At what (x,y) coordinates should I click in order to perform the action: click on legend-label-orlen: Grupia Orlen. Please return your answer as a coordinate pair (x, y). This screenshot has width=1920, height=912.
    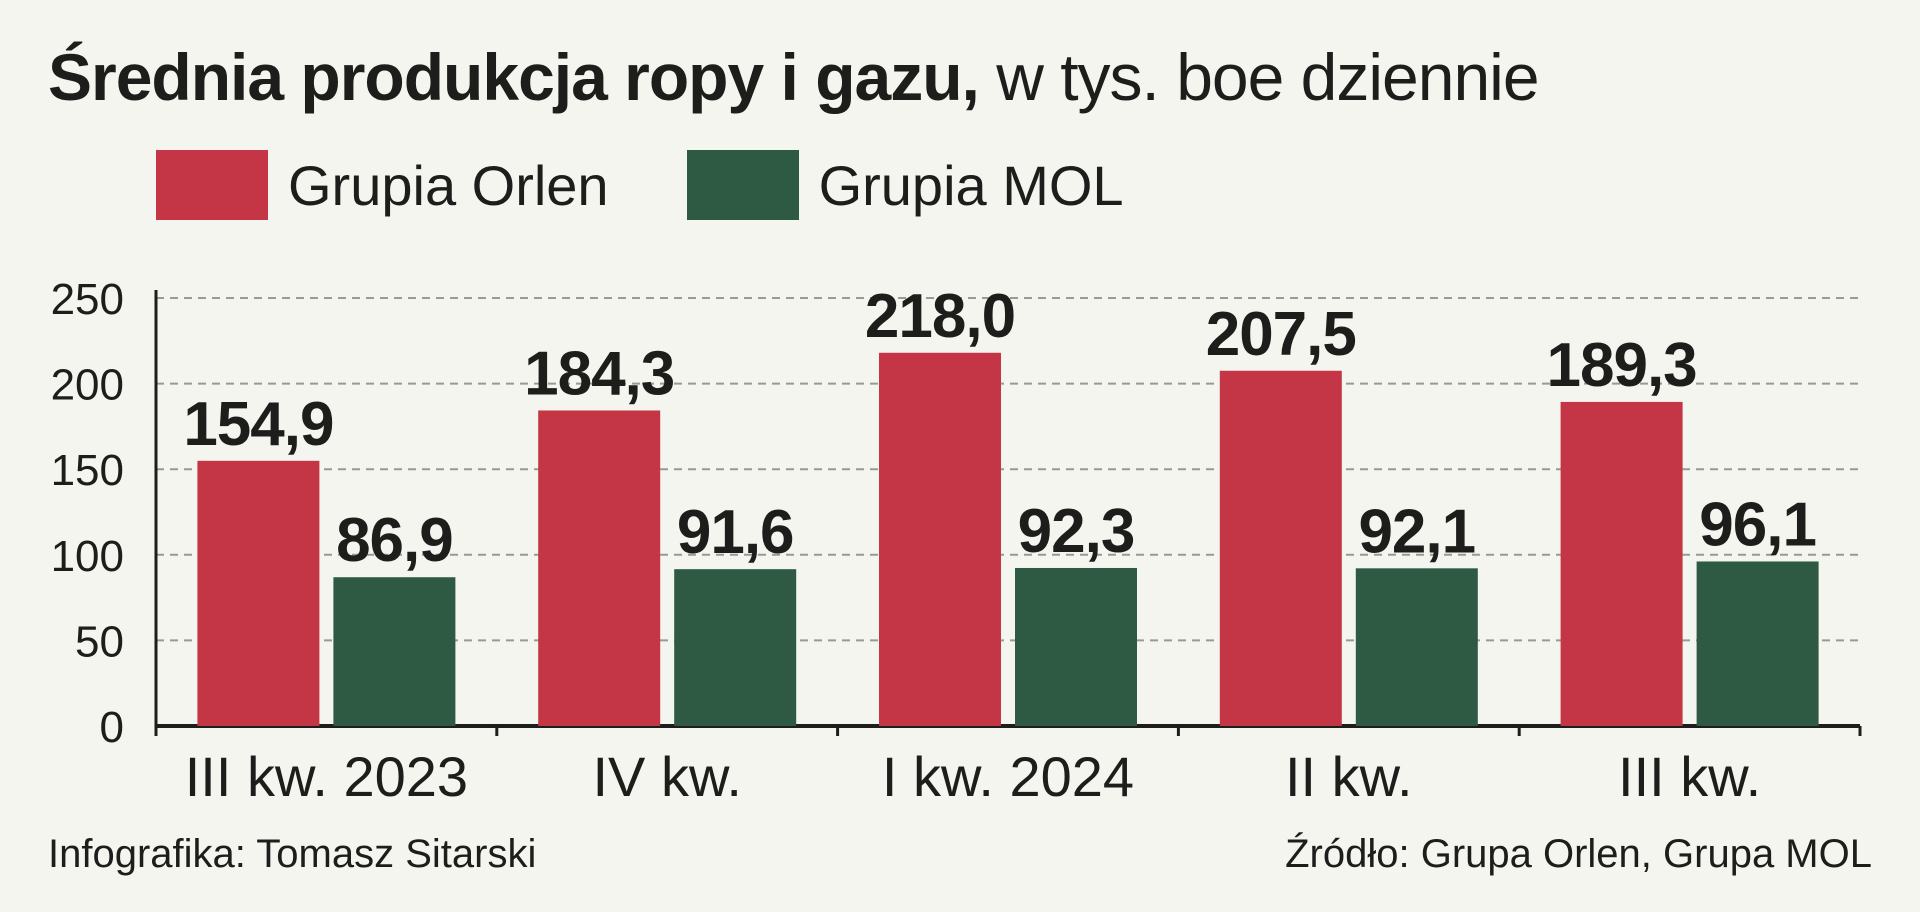
    Looking at the image, I should click on (448, 185).